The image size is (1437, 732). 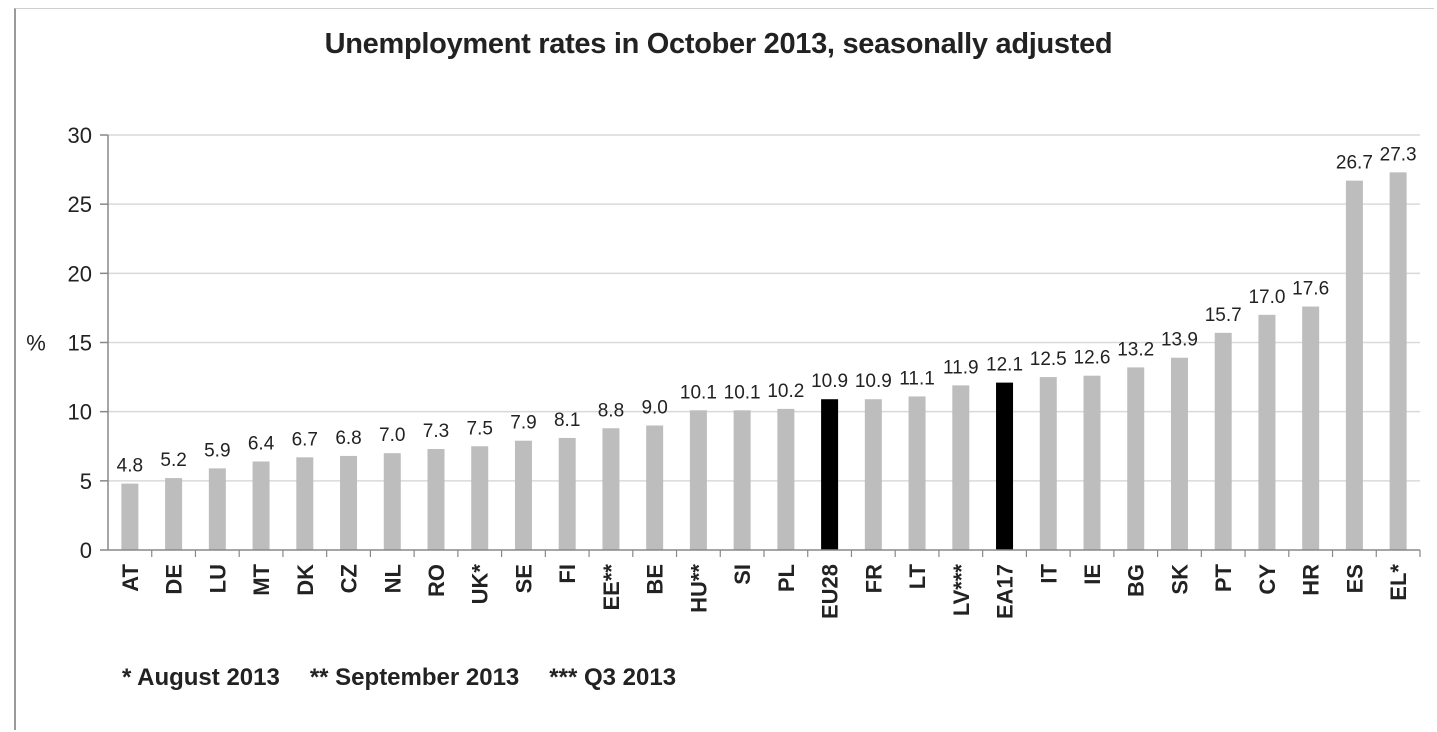 What do you see at coordinates (1048, 573) in the screenshot?
I see `category-label: IT` at bounding box center [1048, 573].